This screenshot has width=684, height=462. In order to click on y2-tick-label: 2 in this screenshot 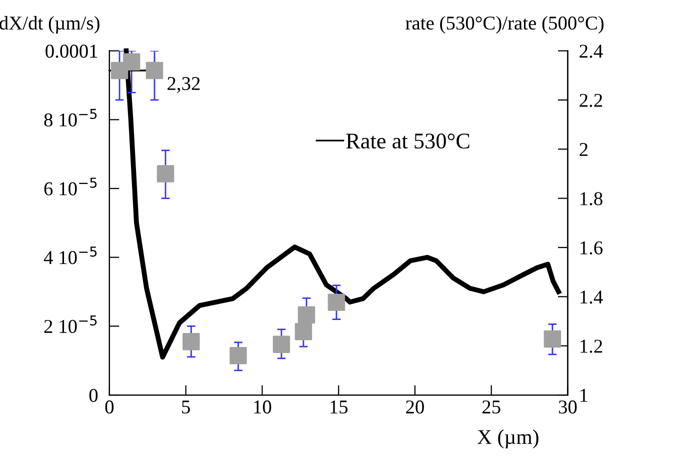, I will do `click(584, 149)`.